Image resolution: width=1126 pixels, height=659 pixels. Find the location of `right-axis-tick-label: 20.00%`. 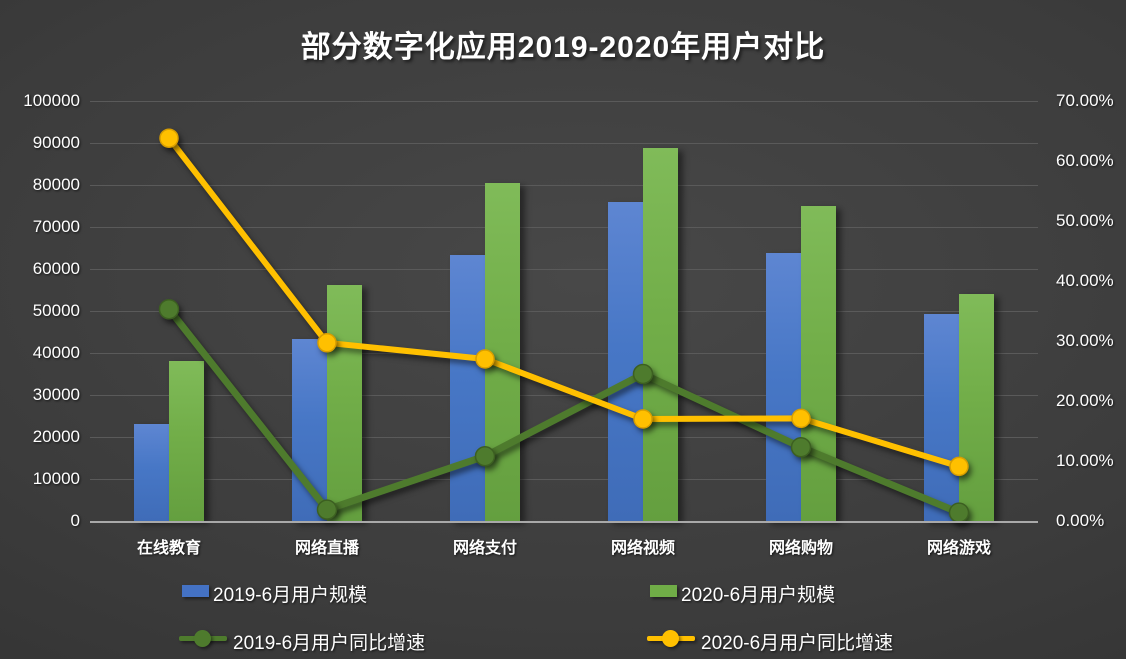

right-axis-tick-label: 20.00% is located at coordinates (1085, 400).